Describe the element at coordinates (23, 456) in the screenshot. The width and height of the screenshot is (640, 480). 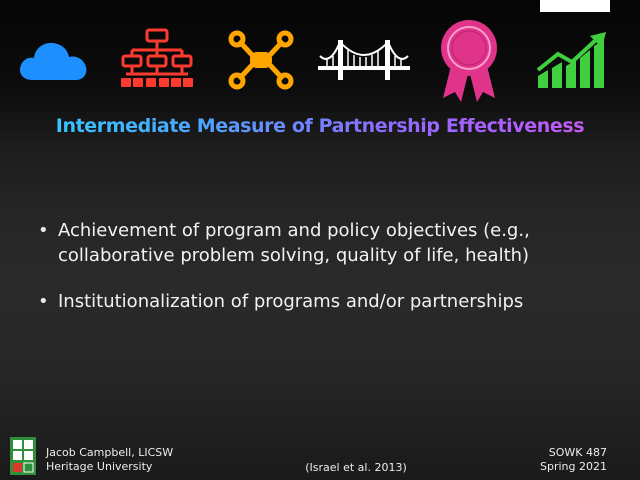
I see `heritage-university-logo` at that location.